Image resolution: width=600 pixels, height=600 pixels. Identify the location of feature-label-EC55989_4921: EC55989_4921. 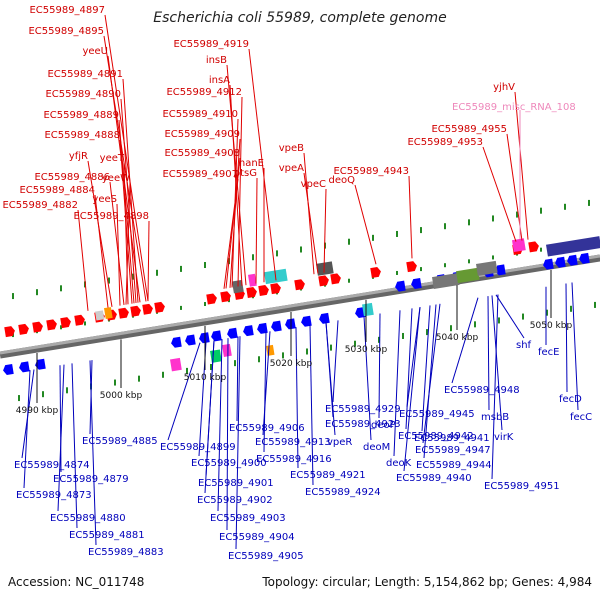
(328, 475).